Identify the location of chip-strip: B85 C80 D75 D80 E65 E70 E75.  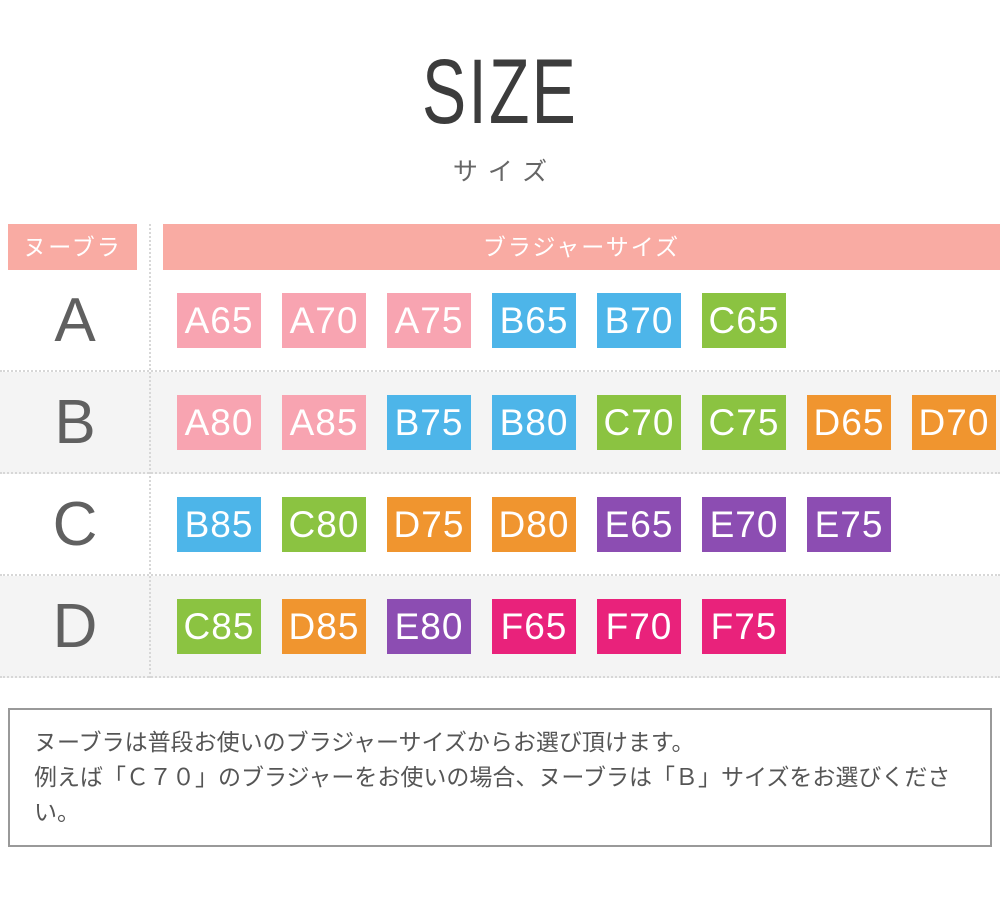
(534, 524).